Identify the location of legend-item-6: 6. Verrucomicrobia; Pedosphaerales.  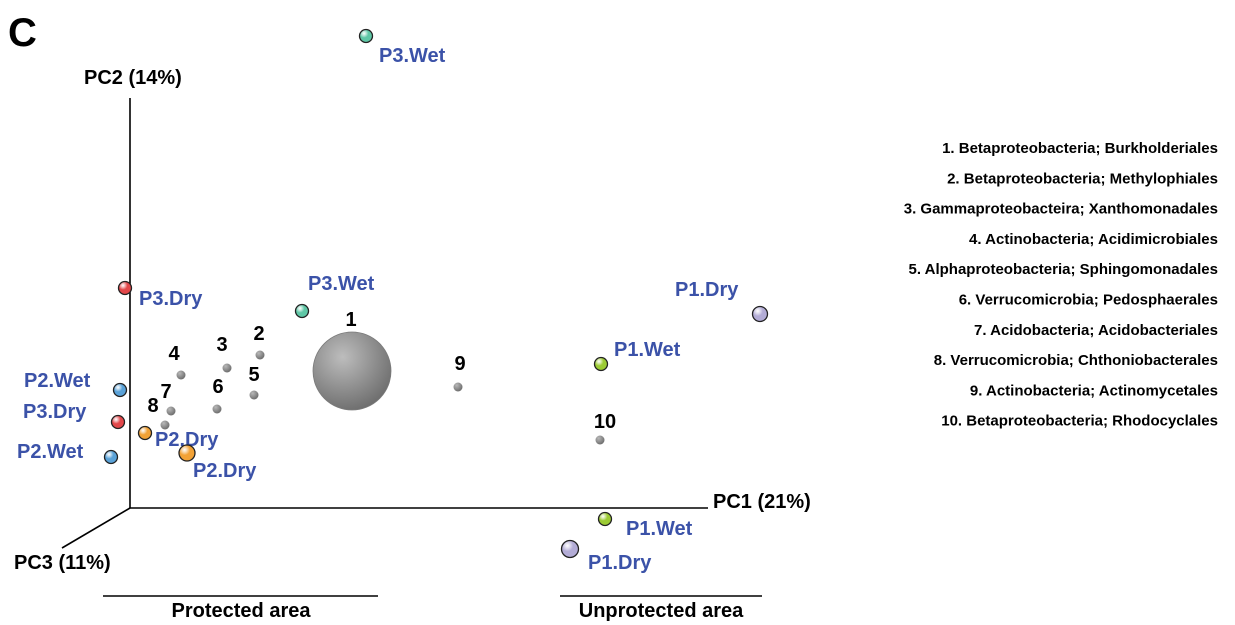
(1088, 300).